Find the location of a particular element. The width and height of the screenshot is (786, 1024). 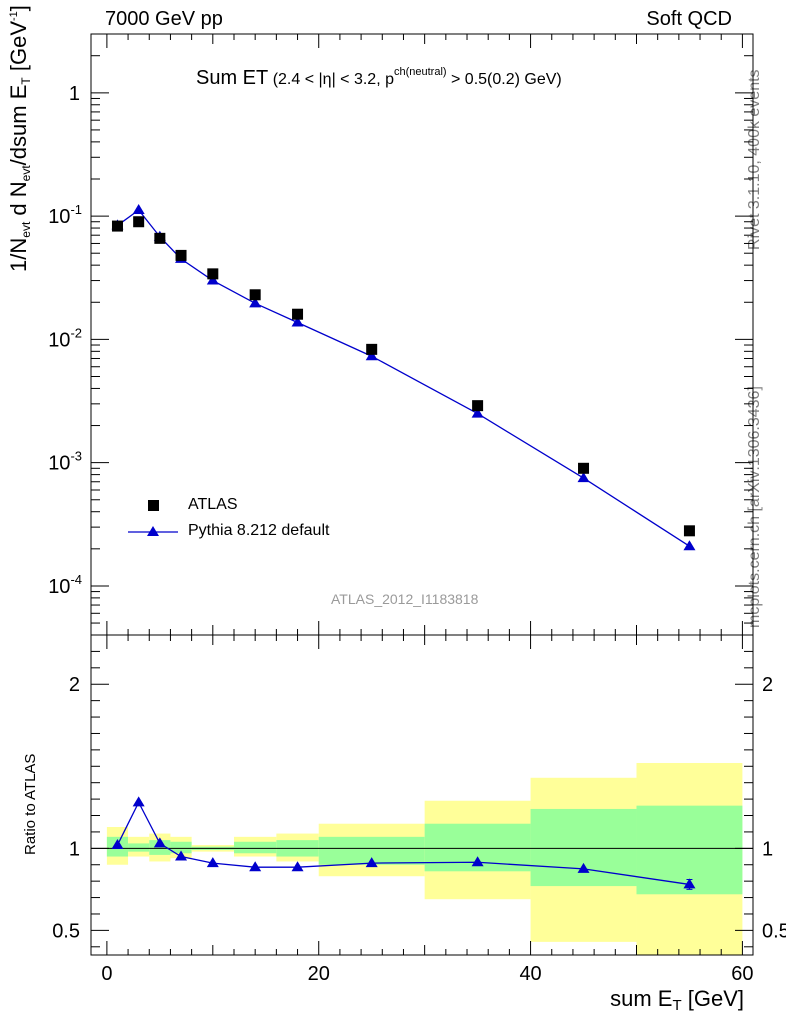

ratio-y-tick-label-left: 1 is located at coordinates (74, 849).